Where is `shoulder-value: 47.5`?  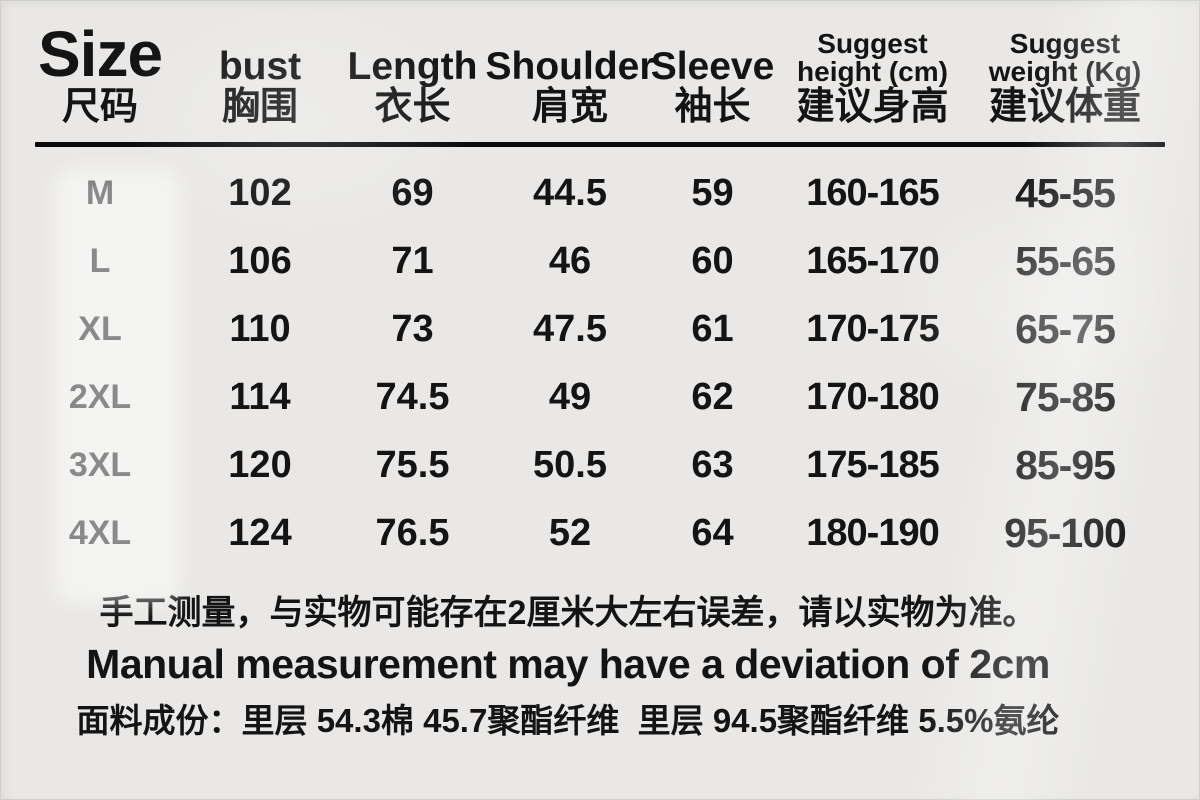 shoulder-value: 47.5 is located at coordinates (570, 329).